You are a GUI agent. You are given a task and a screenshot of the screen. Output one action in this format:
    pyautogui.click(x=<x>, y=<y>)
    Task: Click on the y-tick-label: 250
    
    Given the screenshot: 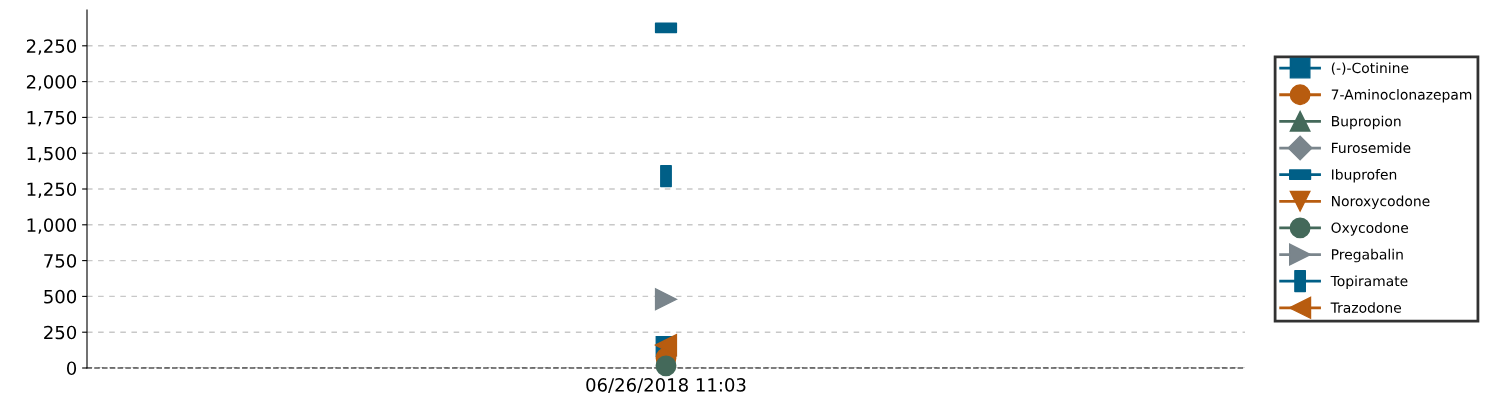 What is the action you would take?
    pyautogui.click(x=60, y=332)
    